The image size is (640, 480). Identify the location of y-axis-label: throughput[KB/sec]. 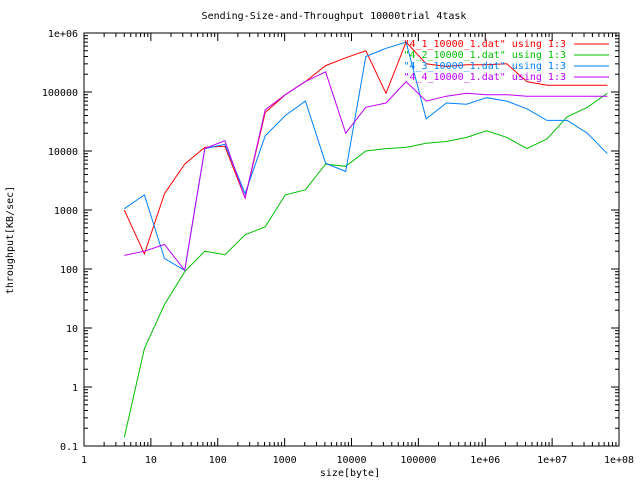
(10, 240).